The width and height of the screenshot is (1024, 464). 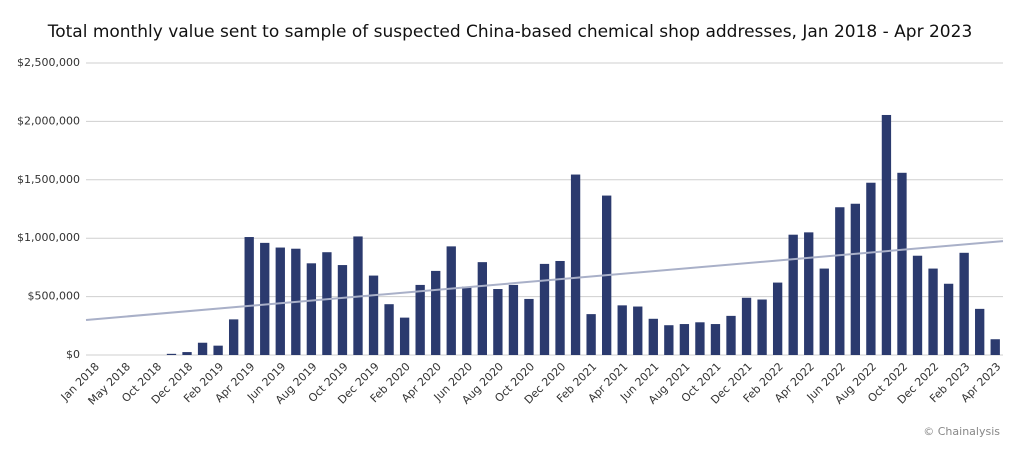 I want to click on y-tick-label: $500,000, so click(x=54, y=296).